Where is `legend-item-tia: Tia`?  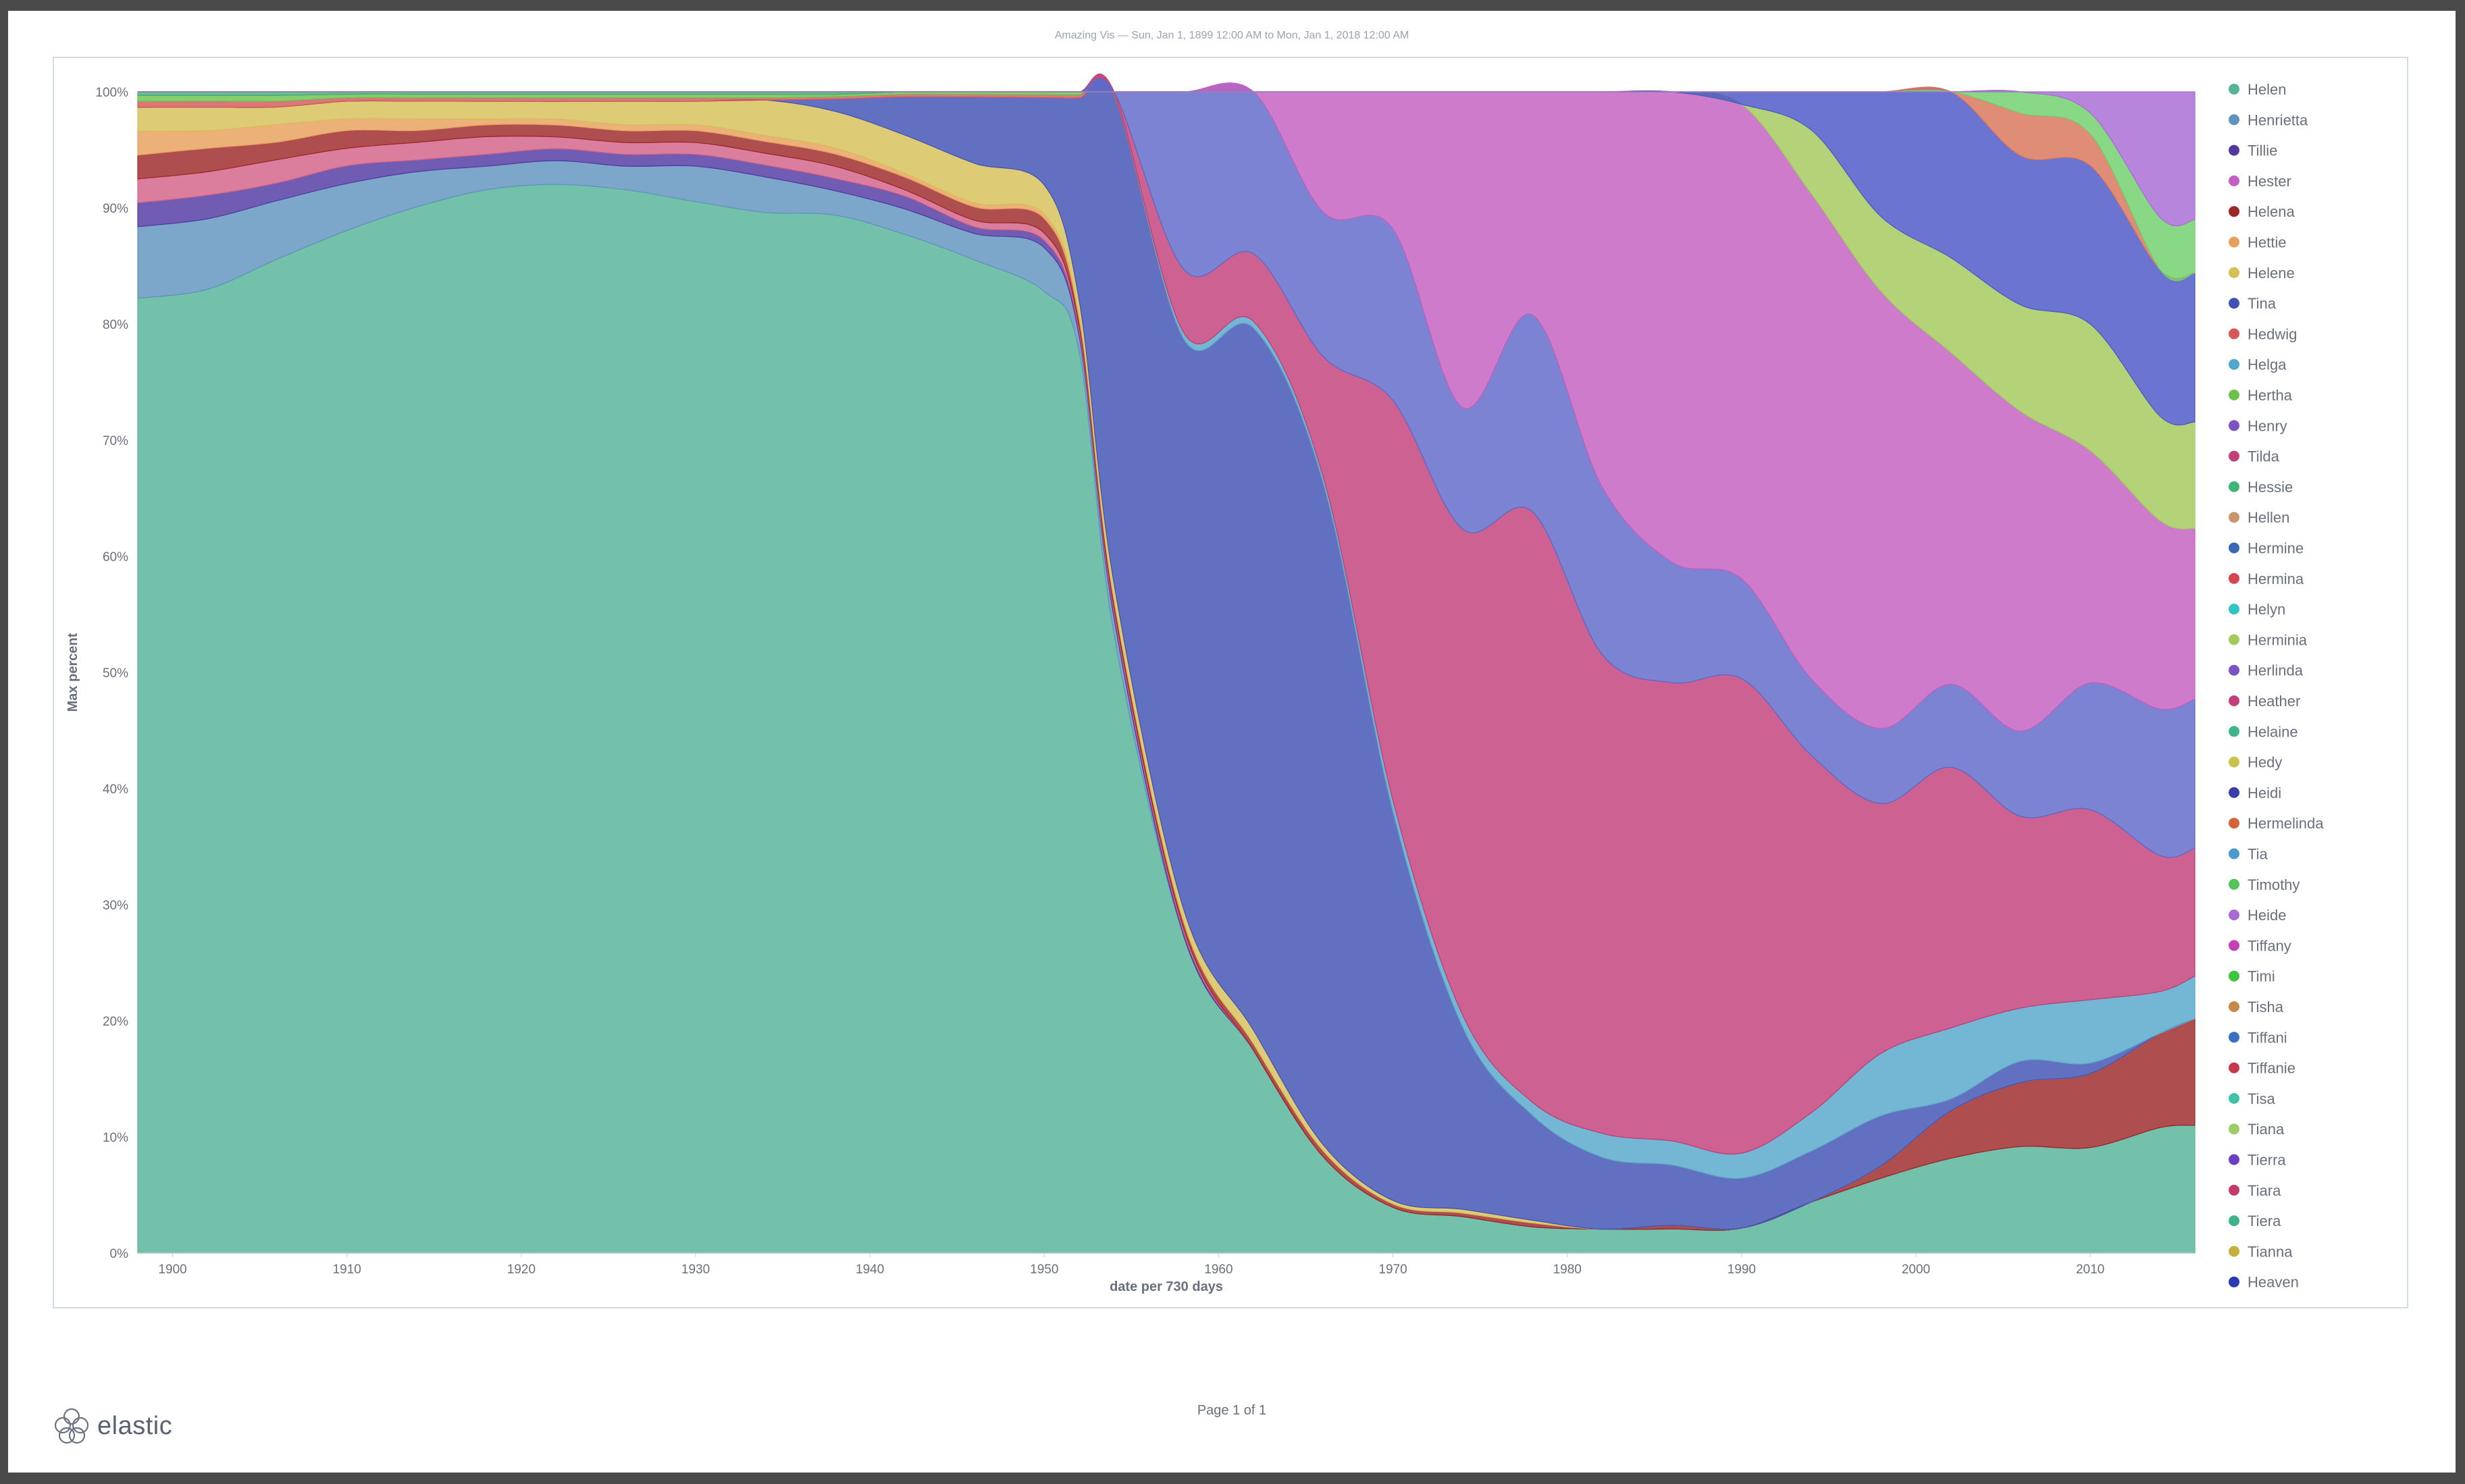 legend-item-tia: Tia is located at coordinates (2248, 854).